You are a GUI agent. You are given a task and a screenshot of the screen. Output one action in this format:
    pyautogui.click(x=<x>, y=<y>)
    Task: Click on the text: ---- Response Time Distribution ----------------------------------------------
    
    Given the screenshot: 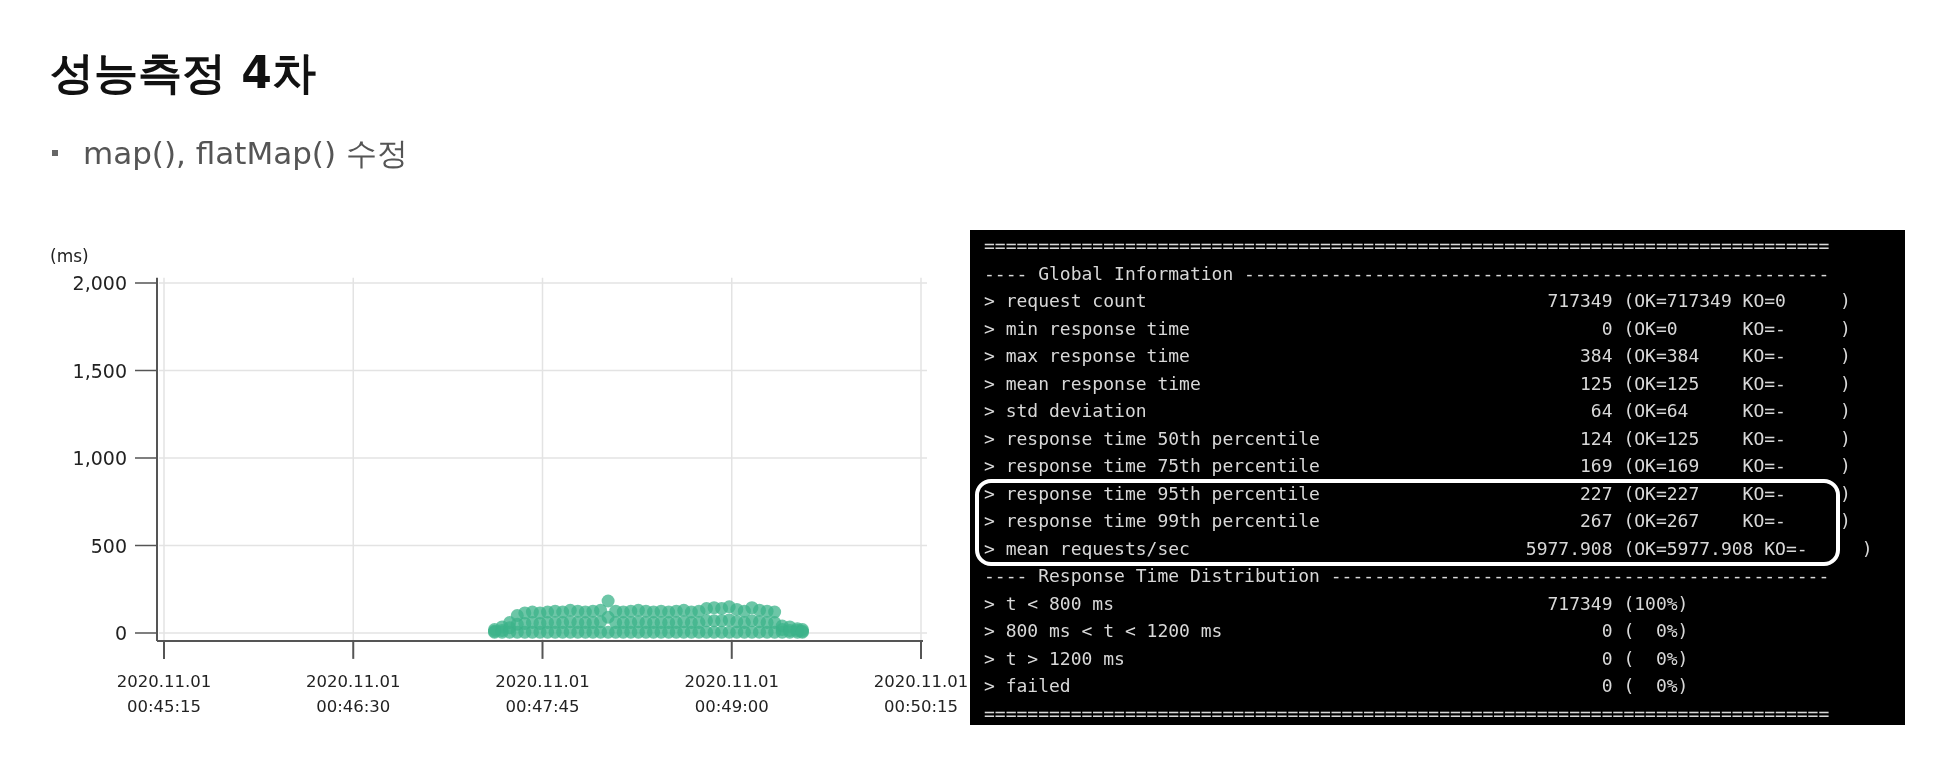 What is the action you would take?
    pyautogui.click(x=1407, y=575)
    